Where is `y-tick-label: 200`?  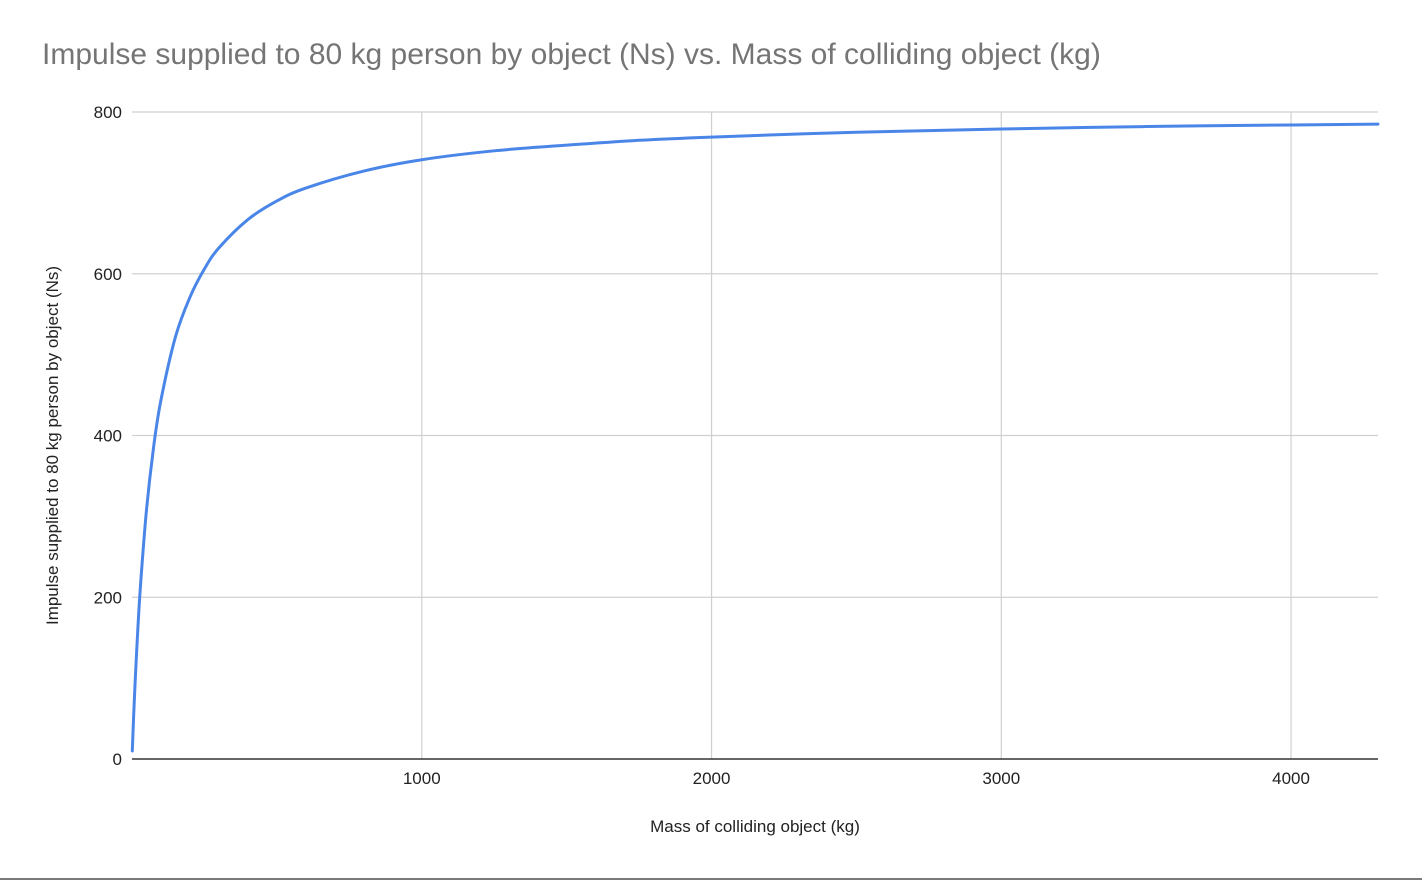
y-tick-label: 200 is located at coordinates (108, 597).